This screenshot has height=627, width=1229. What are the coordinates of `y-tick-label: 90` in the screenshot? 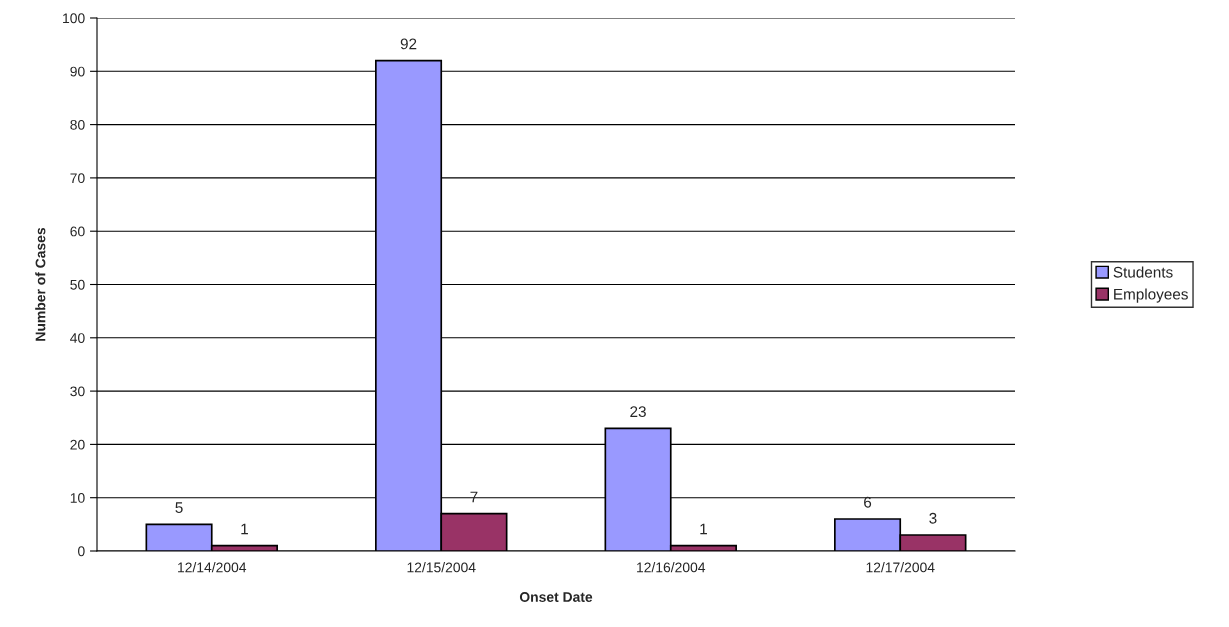 It's located at (77, 71).